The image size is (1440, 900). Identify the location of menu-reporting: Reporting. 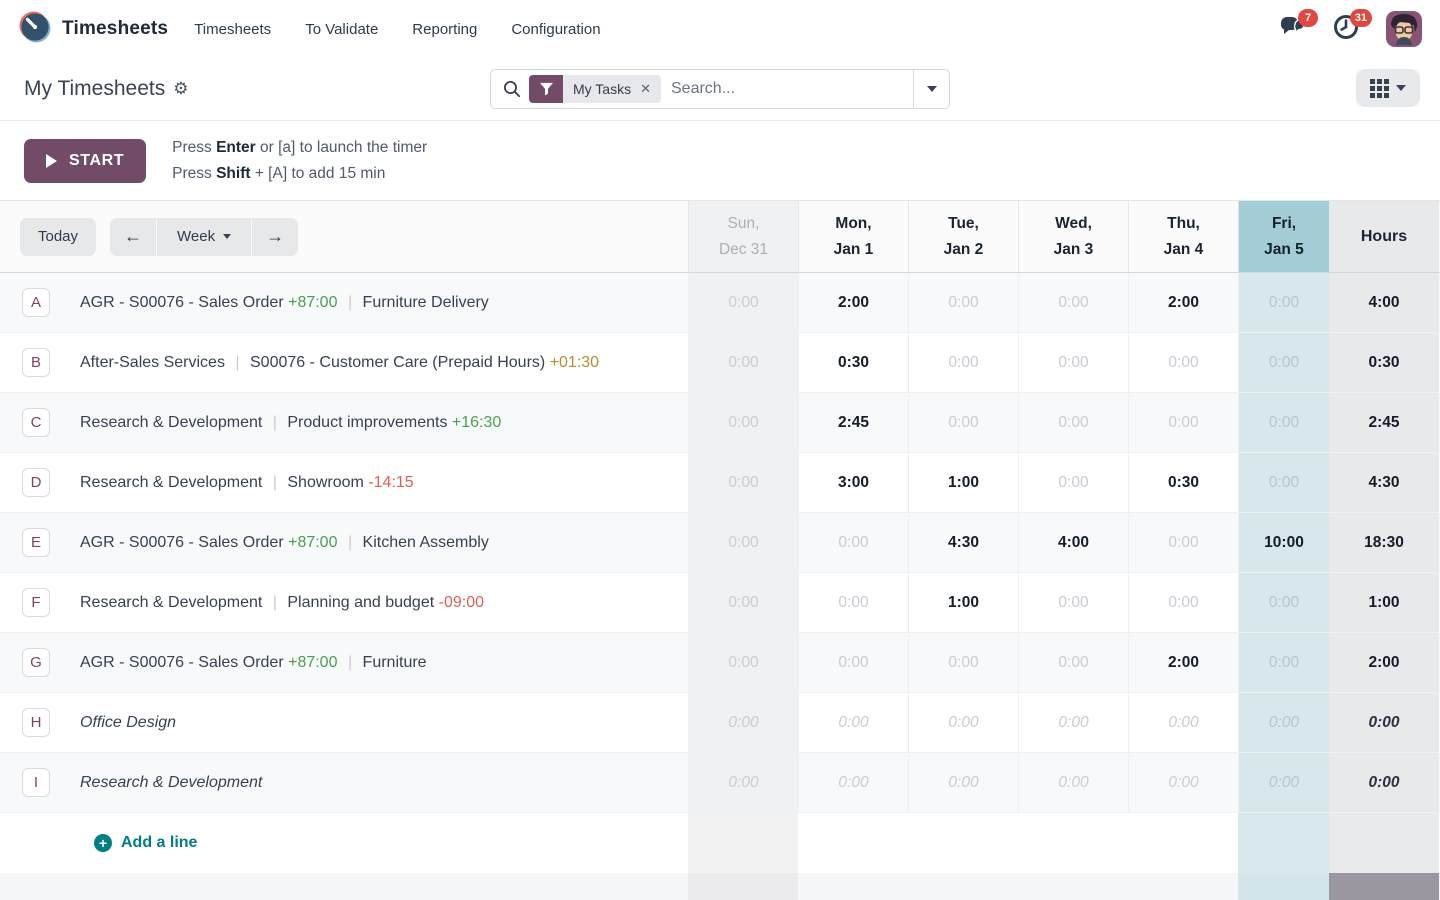
(445, 29).